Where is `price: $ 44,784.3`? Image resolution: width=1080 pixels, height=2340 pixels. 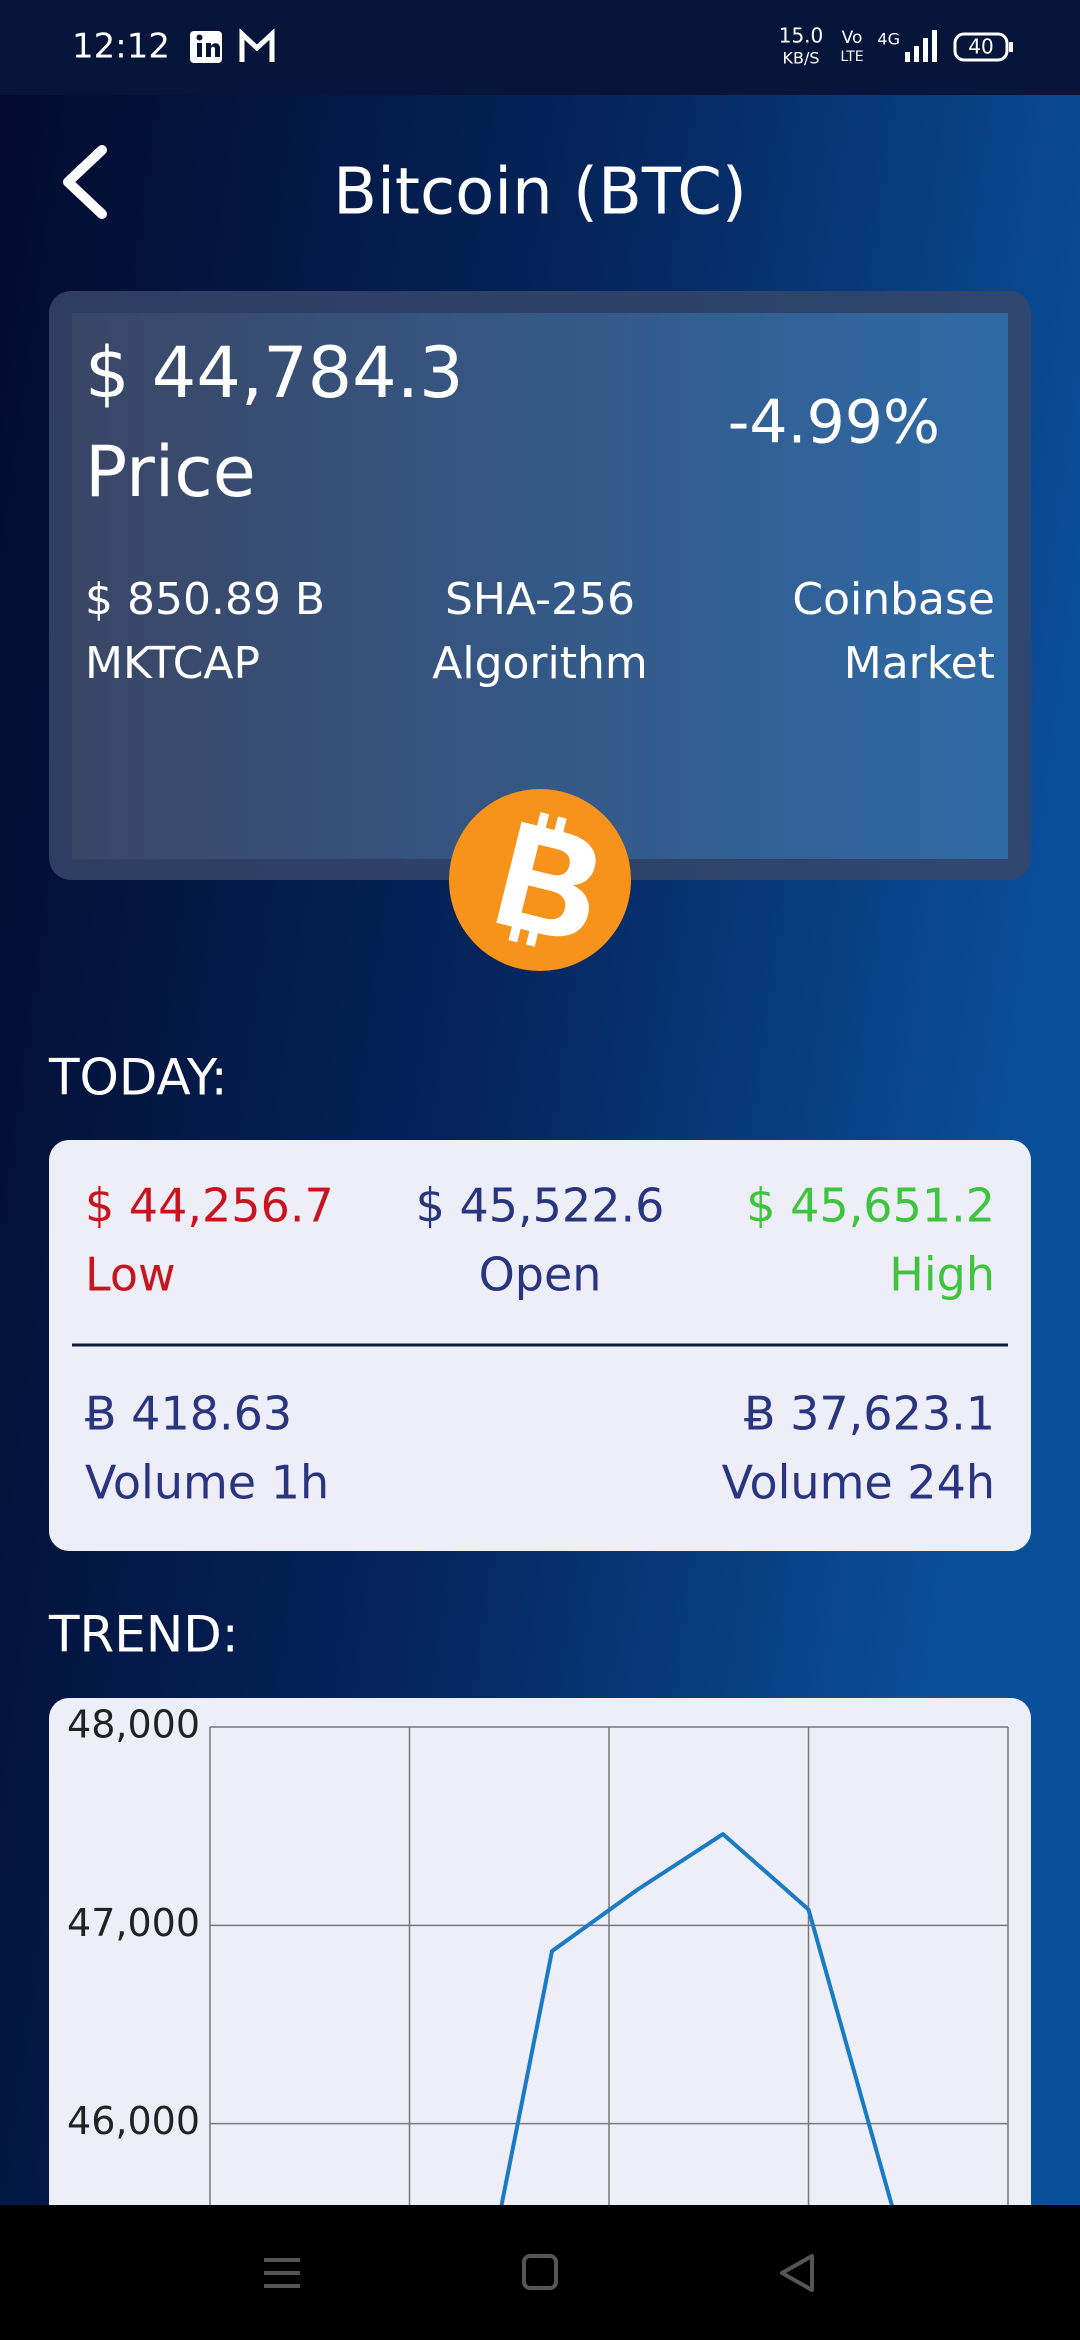
price: $ 44,784.3 is located at coordinates (274, 373).